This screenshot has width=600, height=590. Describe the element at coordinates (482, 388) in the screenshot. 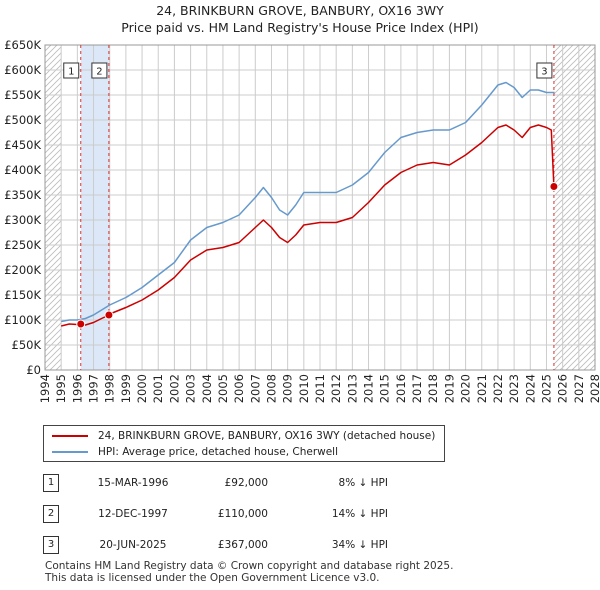

I see `x-tick-label: 2021` at that location.